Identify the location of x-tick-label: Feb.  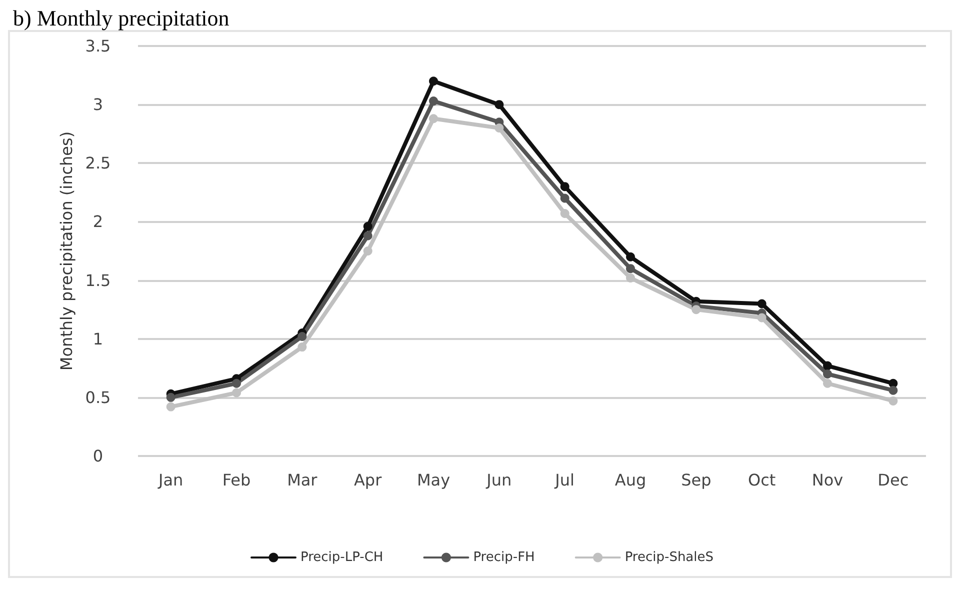
(236, 480).